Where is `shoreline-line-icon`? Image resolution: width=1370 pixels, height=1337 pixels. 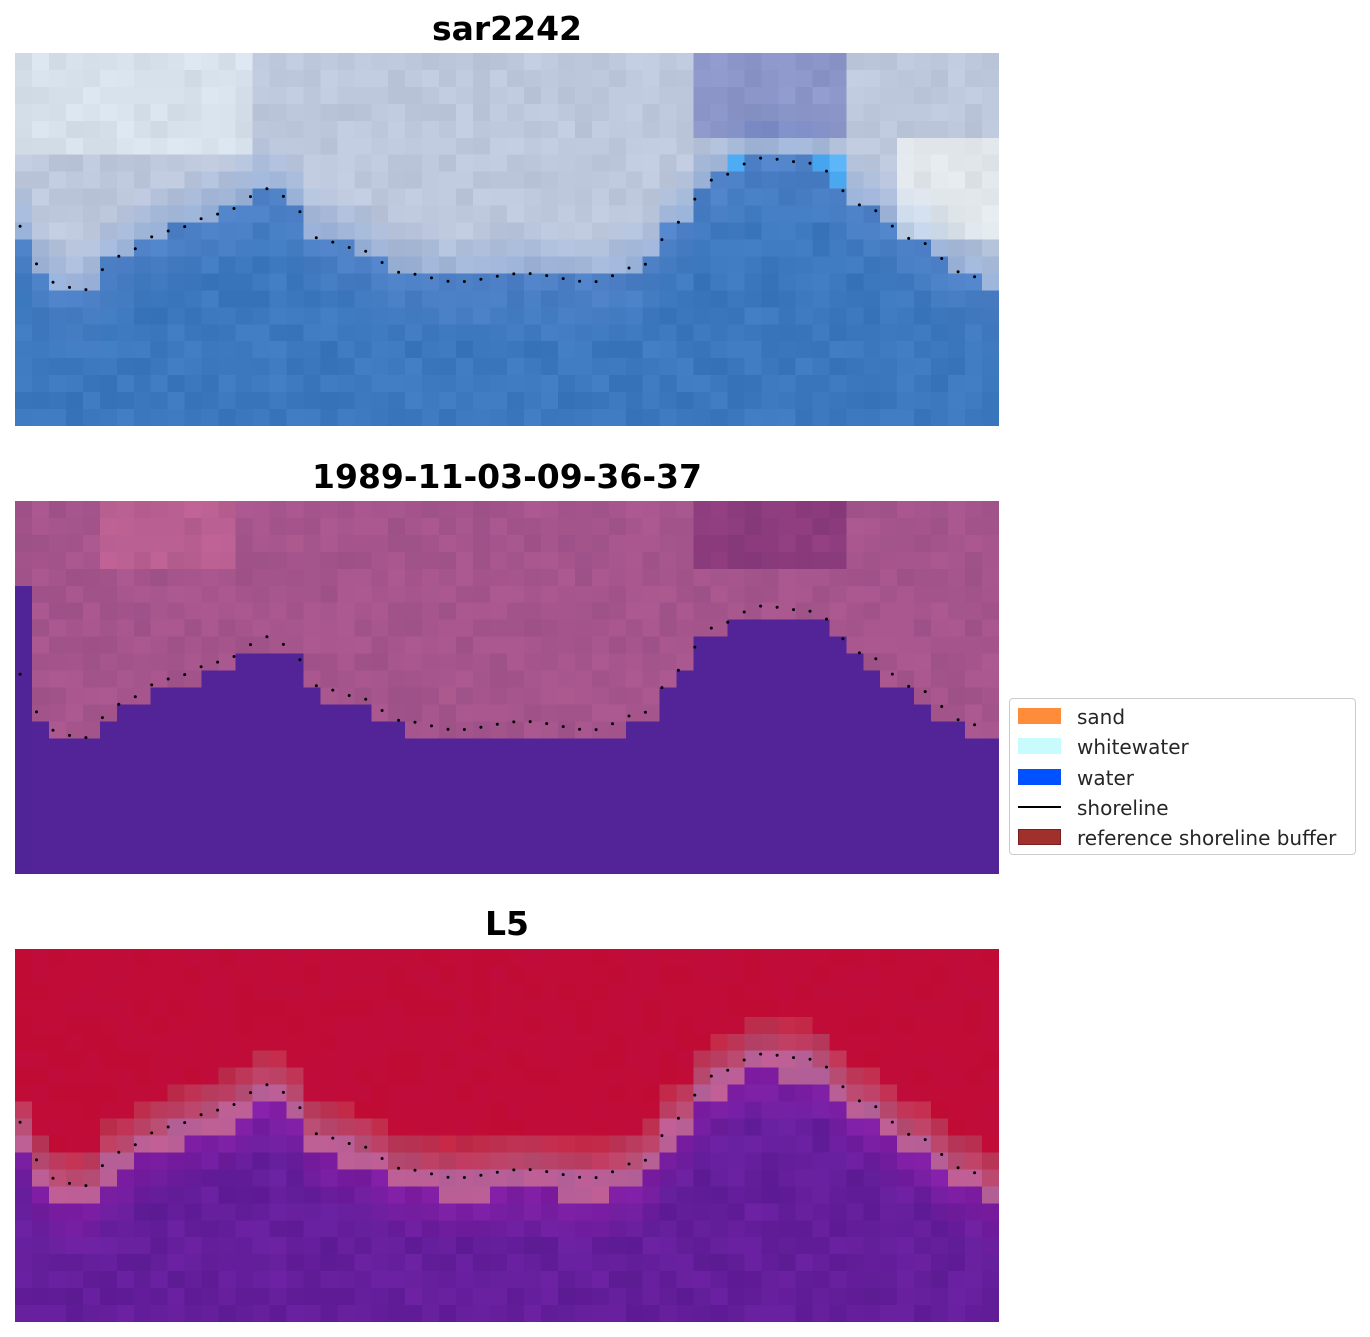
shoreline-line-icon is located at coordinates (1039, 807).